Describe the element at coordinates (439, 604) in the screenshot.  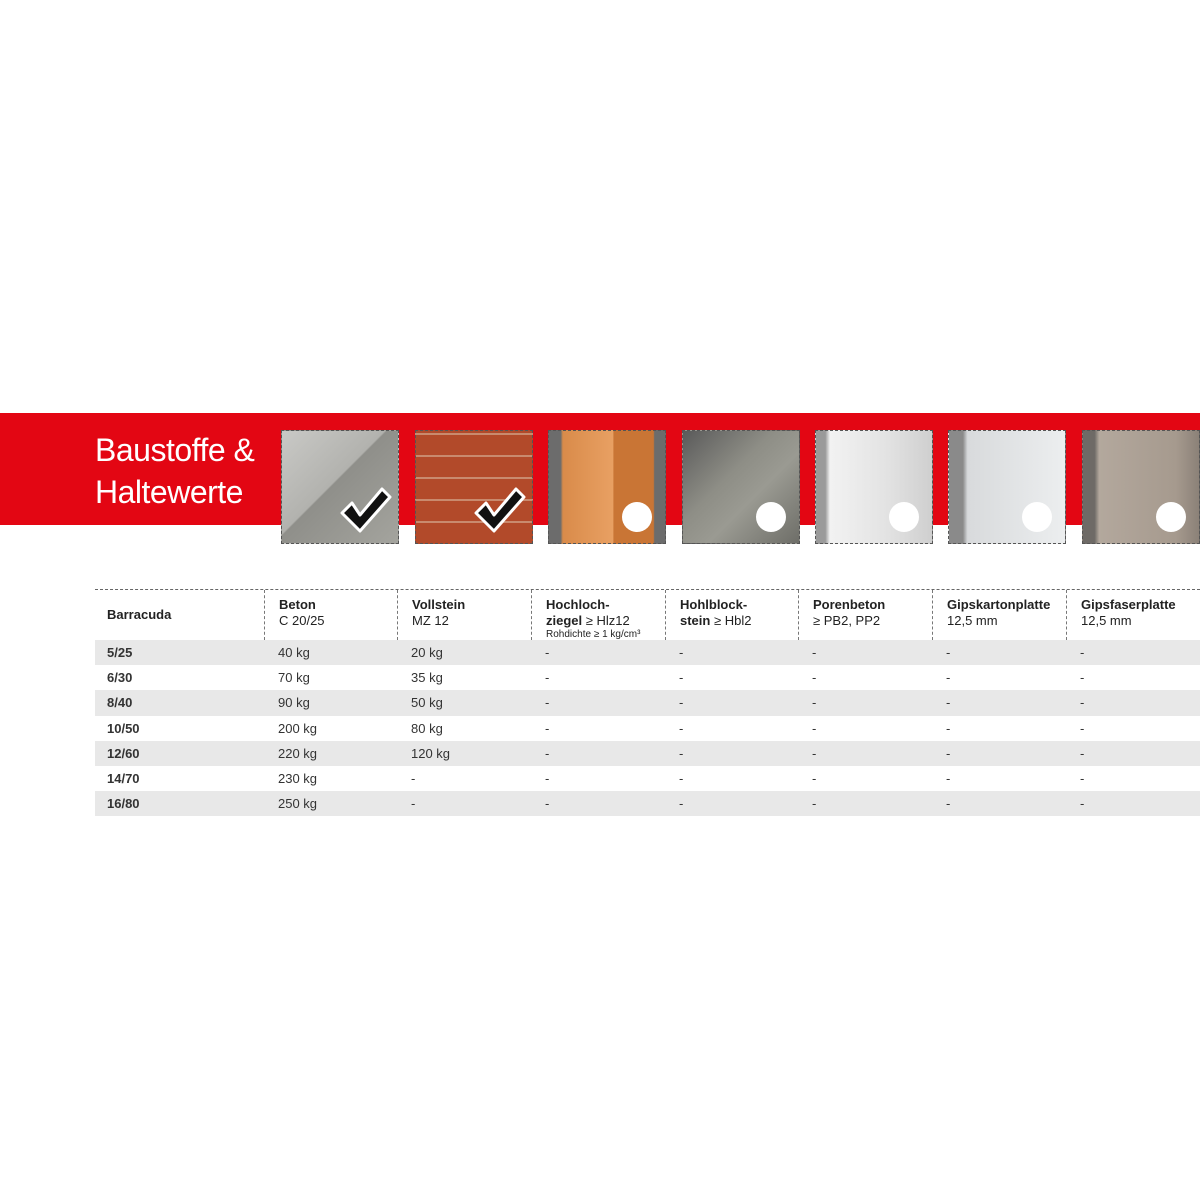
I see `column-name: Vollstein` at that location.